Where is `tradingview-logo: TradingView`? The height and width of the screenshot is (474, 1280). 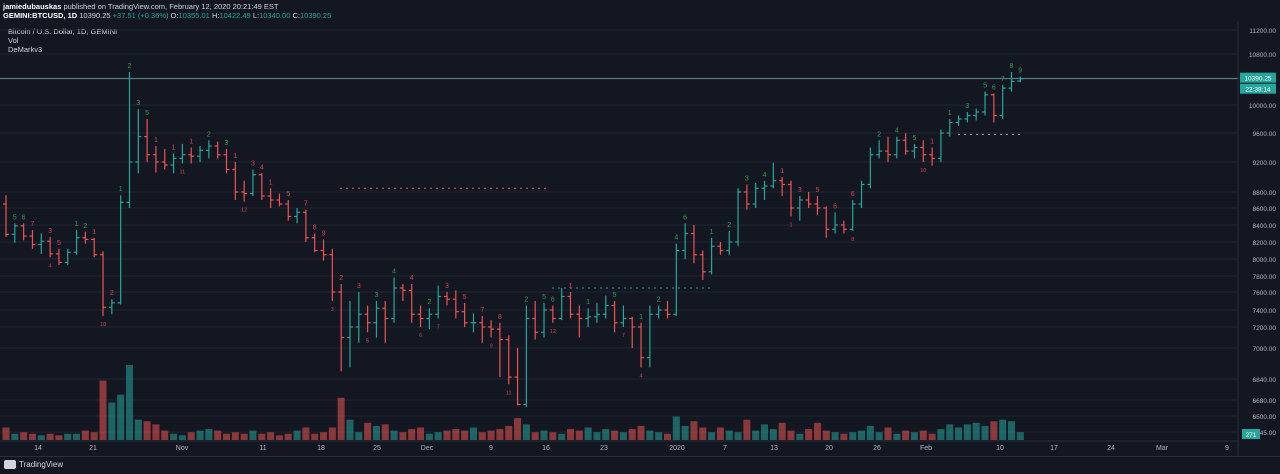
tradingview-logo: TradingView is located at coordinates (33, 464).